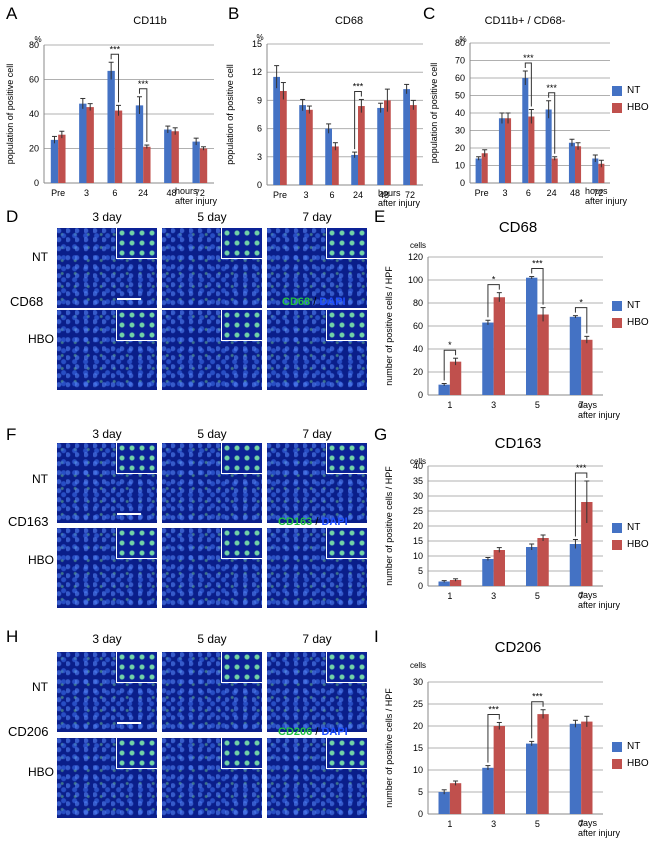  What do you see at coordinates (317, 692) in the screenshot?
I see `micrograph-nt-7day` at bounding box center [317, 692].